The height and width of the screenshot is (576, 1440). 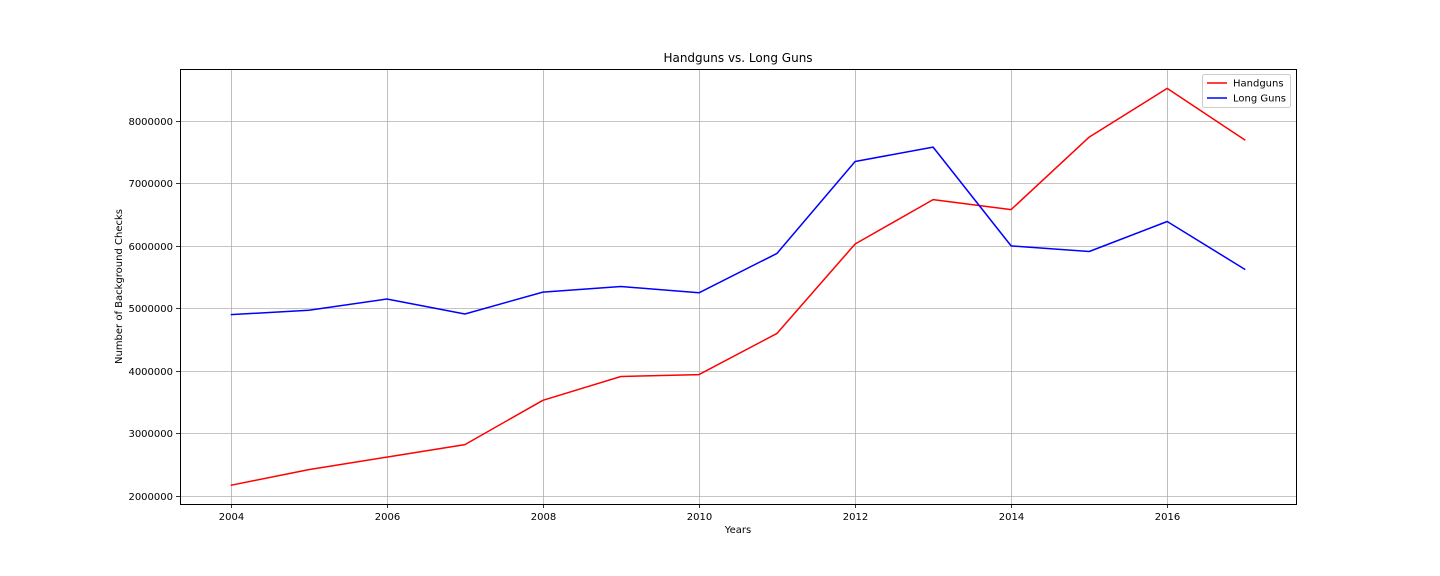 I want to click on x-tick-label: 2006, so click(x=387, y=517).